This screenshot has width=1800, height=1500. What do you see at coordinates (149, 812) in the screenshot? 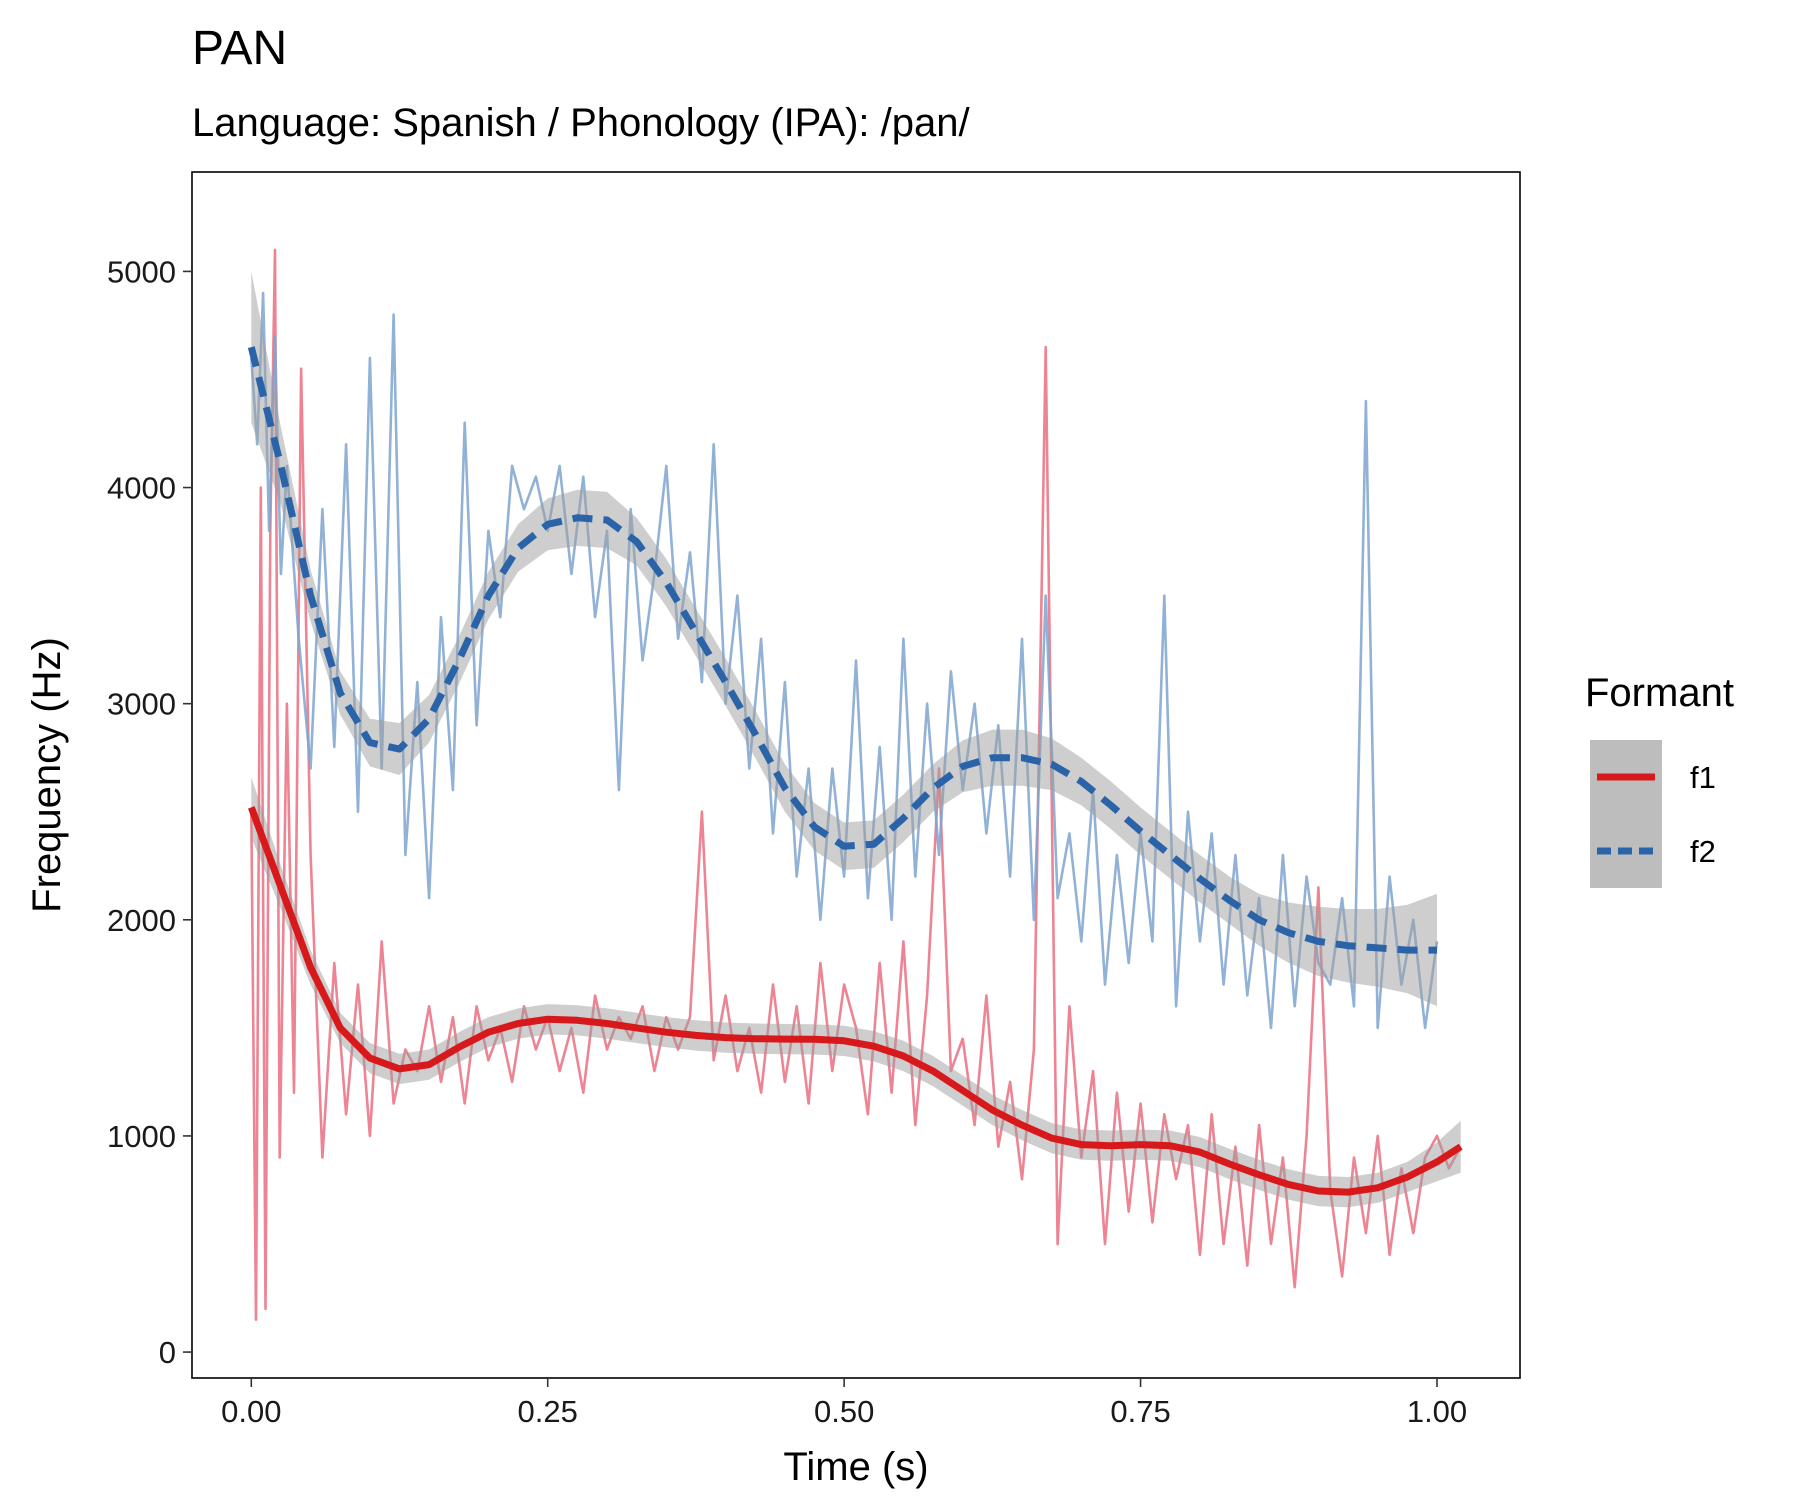
I see `y-axis: 0 1000 2000 3000 4000 5000` at bounding box center [149, 812].